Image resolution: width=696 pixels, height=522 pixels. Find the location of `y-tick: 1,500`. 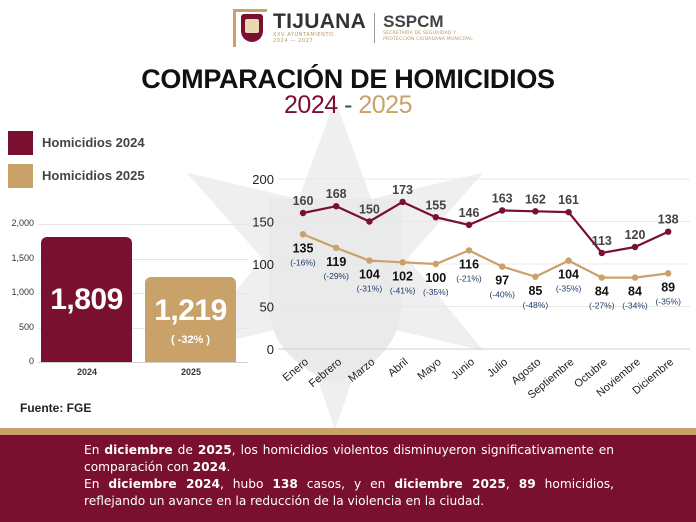

y-tick: 1,500 is located at coordinates (22, 258).